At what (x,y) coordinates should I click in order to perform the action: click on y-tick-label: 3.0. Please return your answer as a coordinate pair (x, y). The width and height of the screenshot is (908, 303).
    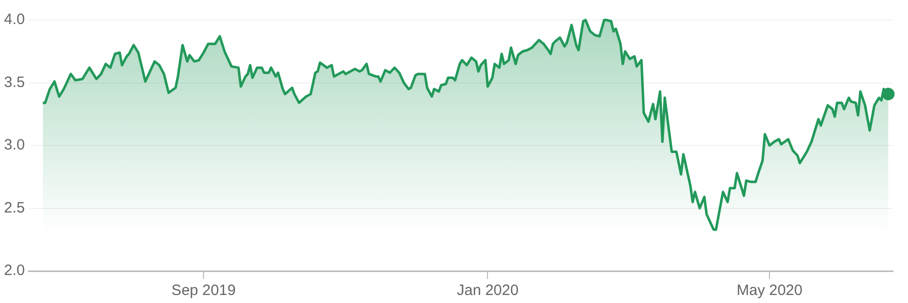
    Looking at the image, I should click on (14, 145).